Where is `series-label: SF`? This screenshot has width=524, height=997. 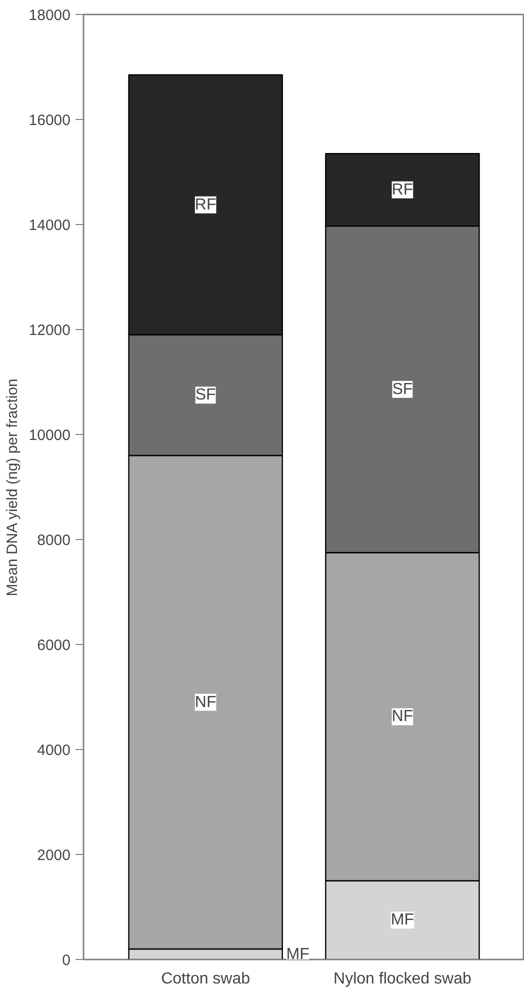 series-label: SF is located at coordinates (205, 395).